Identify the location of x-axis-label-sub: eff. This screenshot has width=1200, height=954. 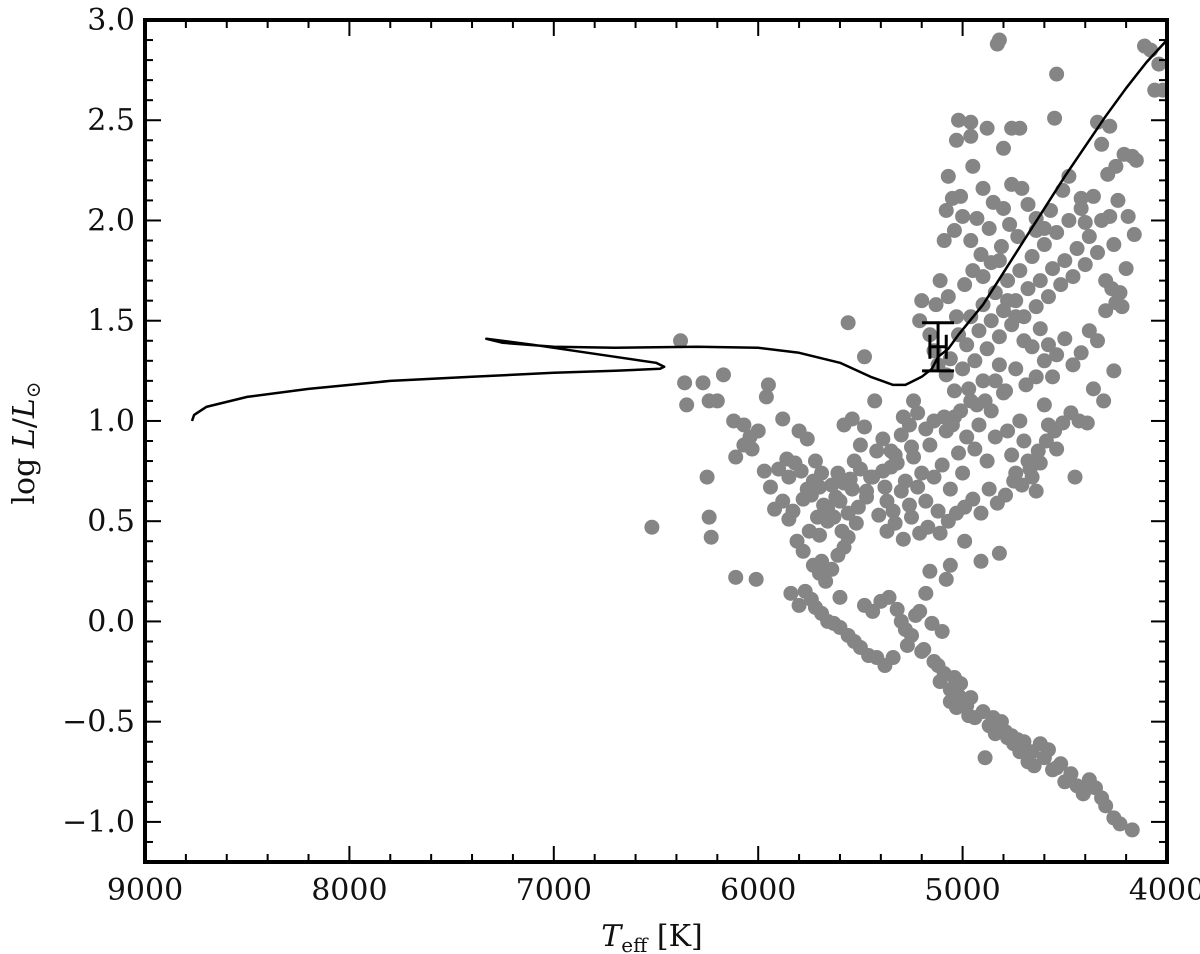
(635, 943).